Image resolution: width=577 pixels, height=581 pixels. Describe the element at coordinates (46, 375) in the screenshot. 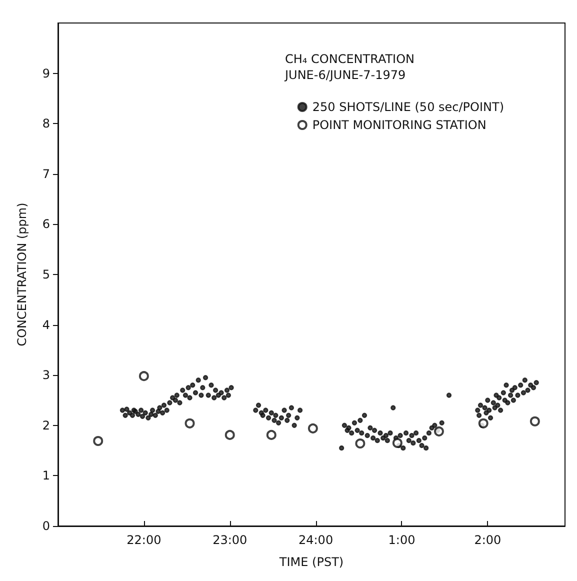

I see `y-tick-label: 3` at that location.